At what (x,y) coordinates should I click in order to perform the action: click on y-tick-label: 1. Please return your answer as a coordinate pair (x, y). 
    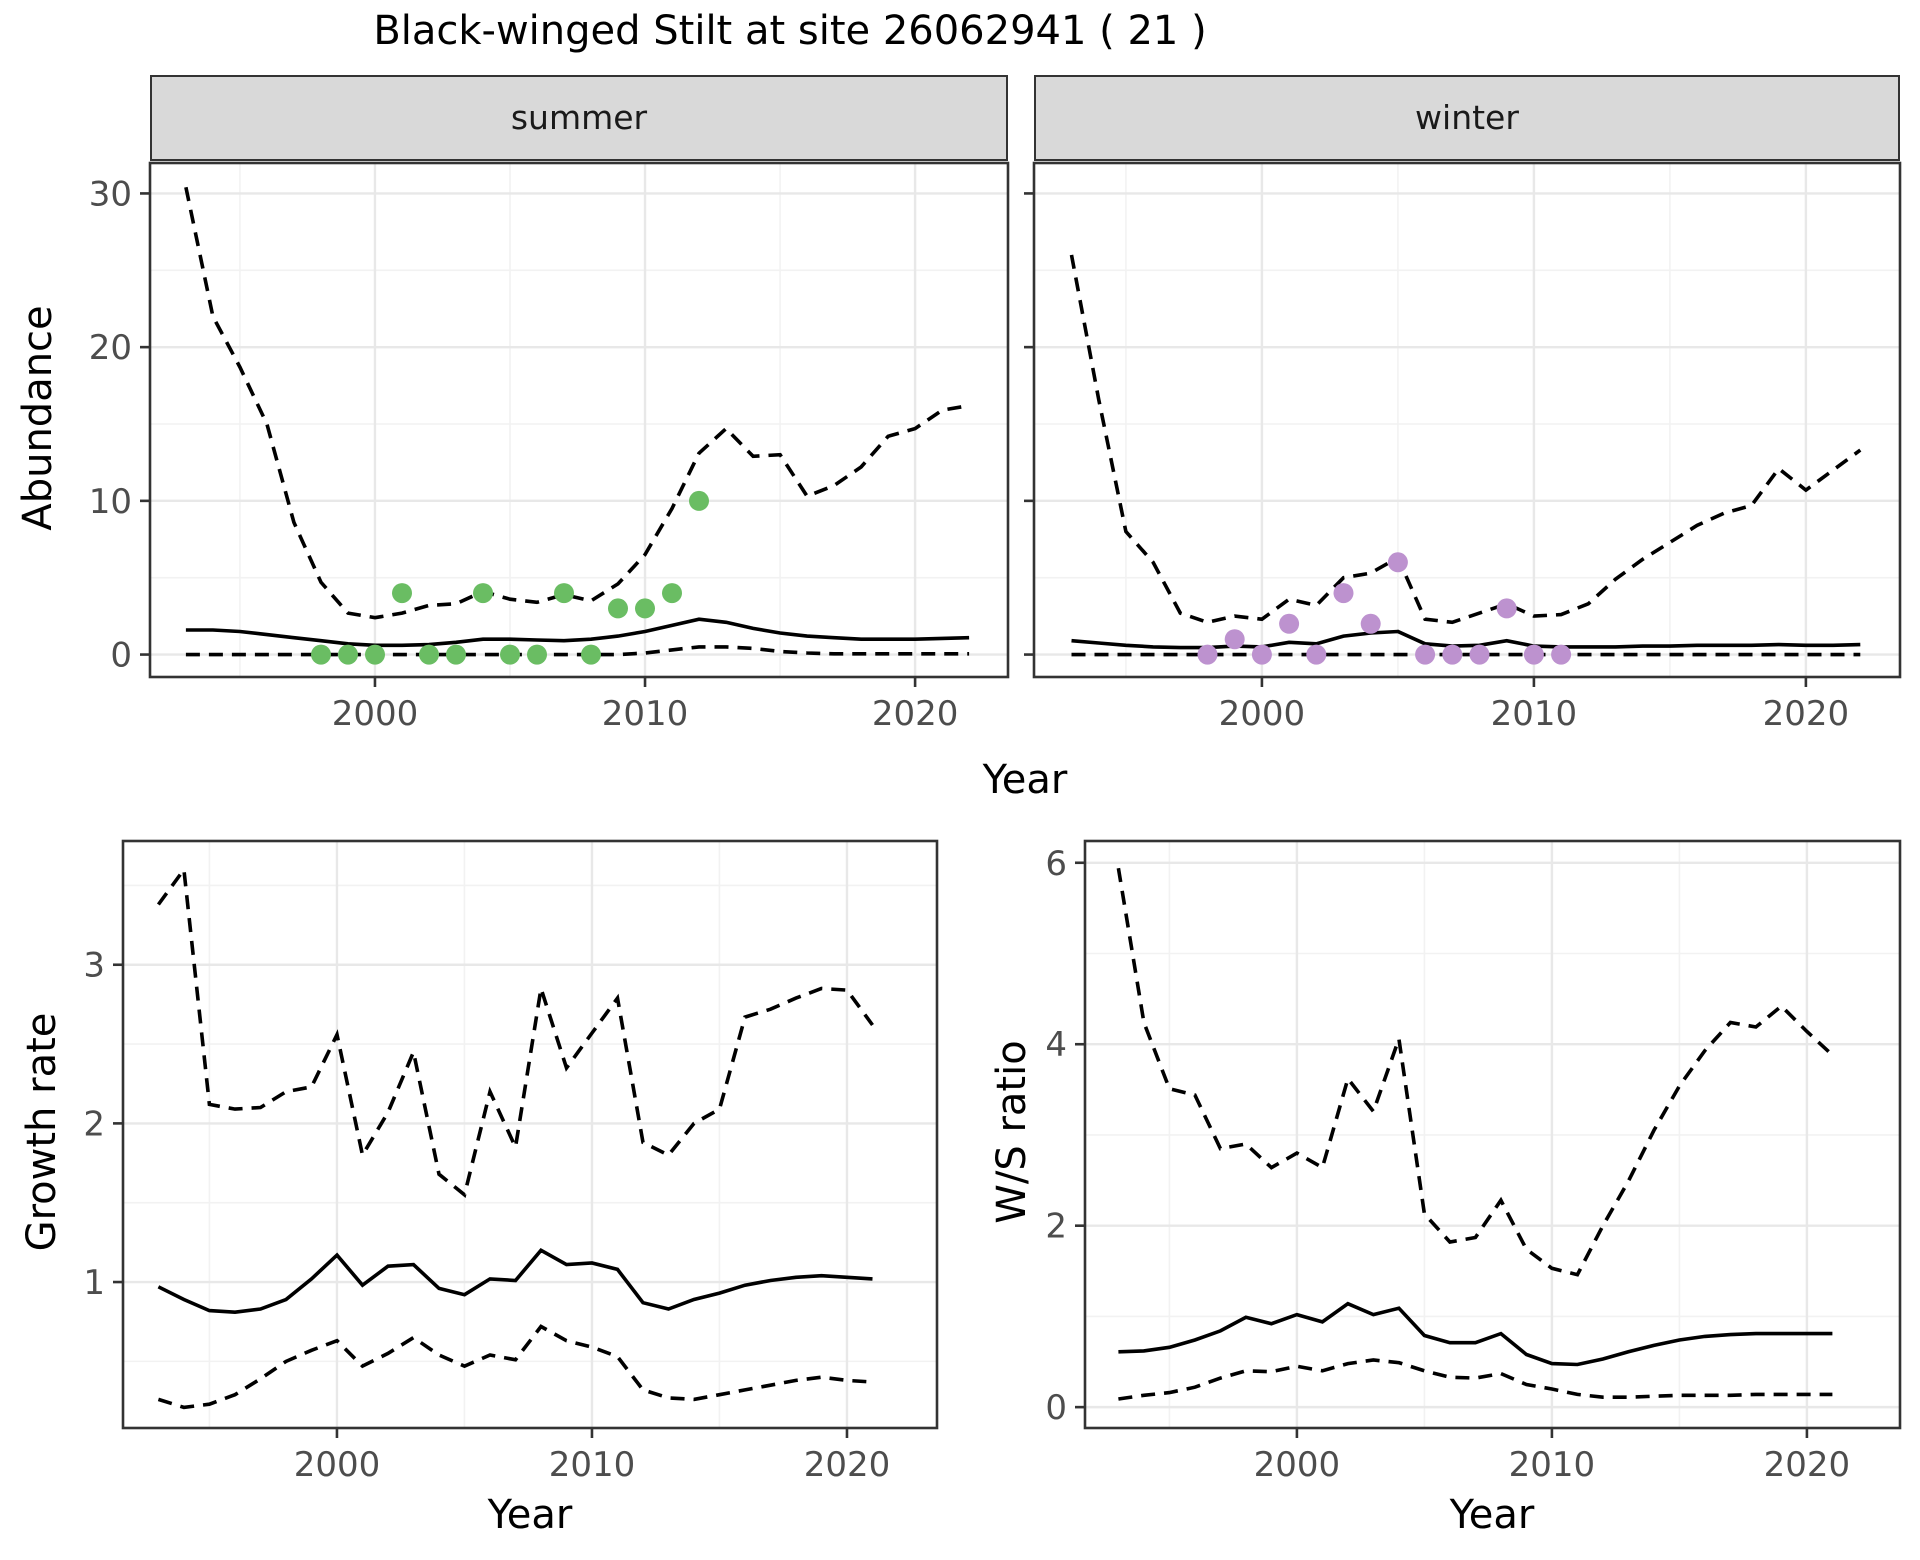
    Looking at the image, I should click on (94, 1283).